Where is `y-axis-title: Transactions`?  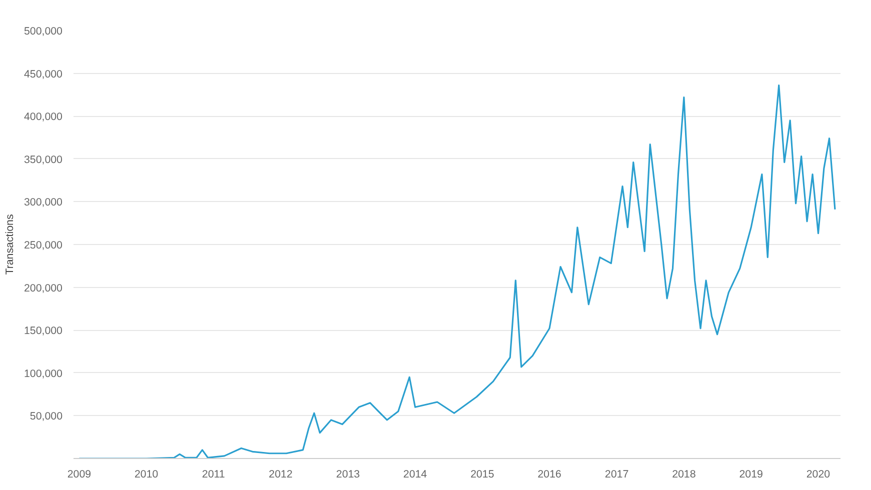
y-axis-title: Transactions is located at coordinates (10, 244).